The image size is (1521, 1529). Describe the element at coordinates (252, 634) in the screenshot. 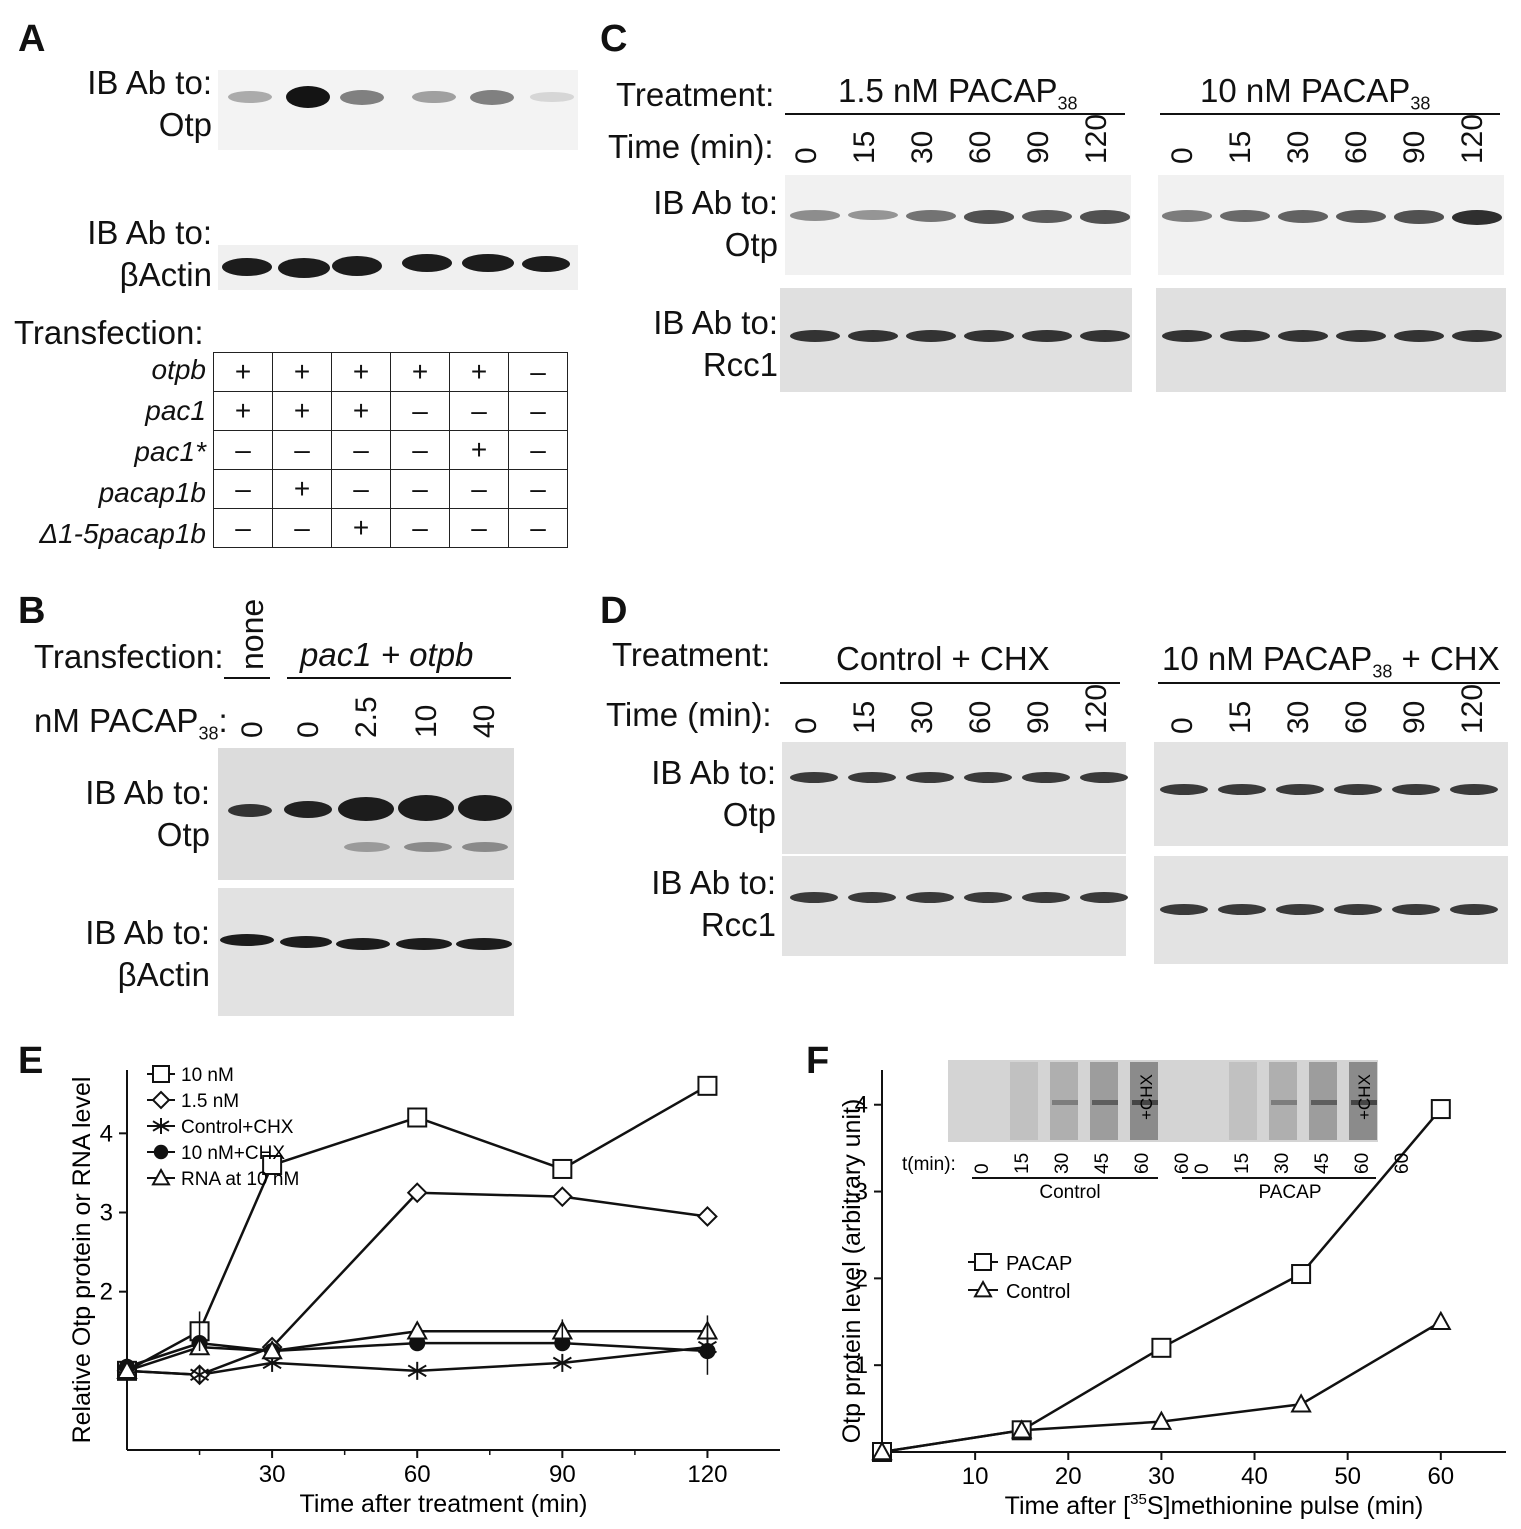

I see `none-label: none` at that location.